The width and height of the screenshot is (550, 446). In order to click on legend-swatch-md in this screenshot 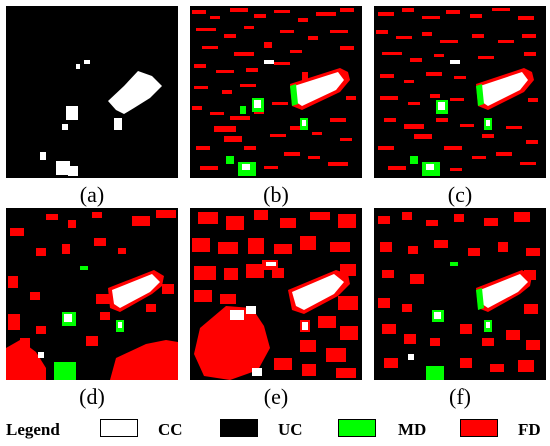, I will do `click(357, 428)`.